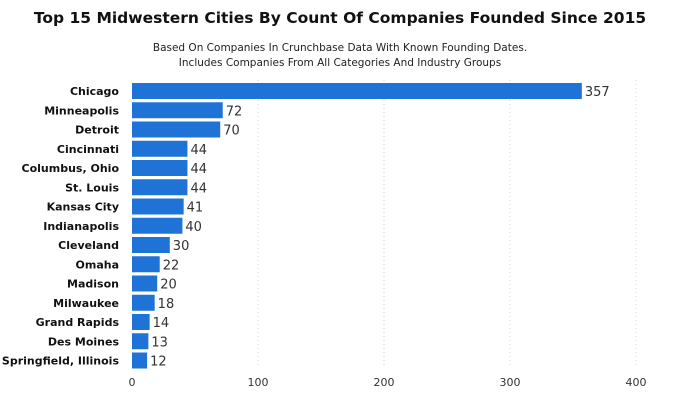  Describe the element at coordinates (195, 208) in the screenshot. I see `value-label-kansas-city: 41` at that location.